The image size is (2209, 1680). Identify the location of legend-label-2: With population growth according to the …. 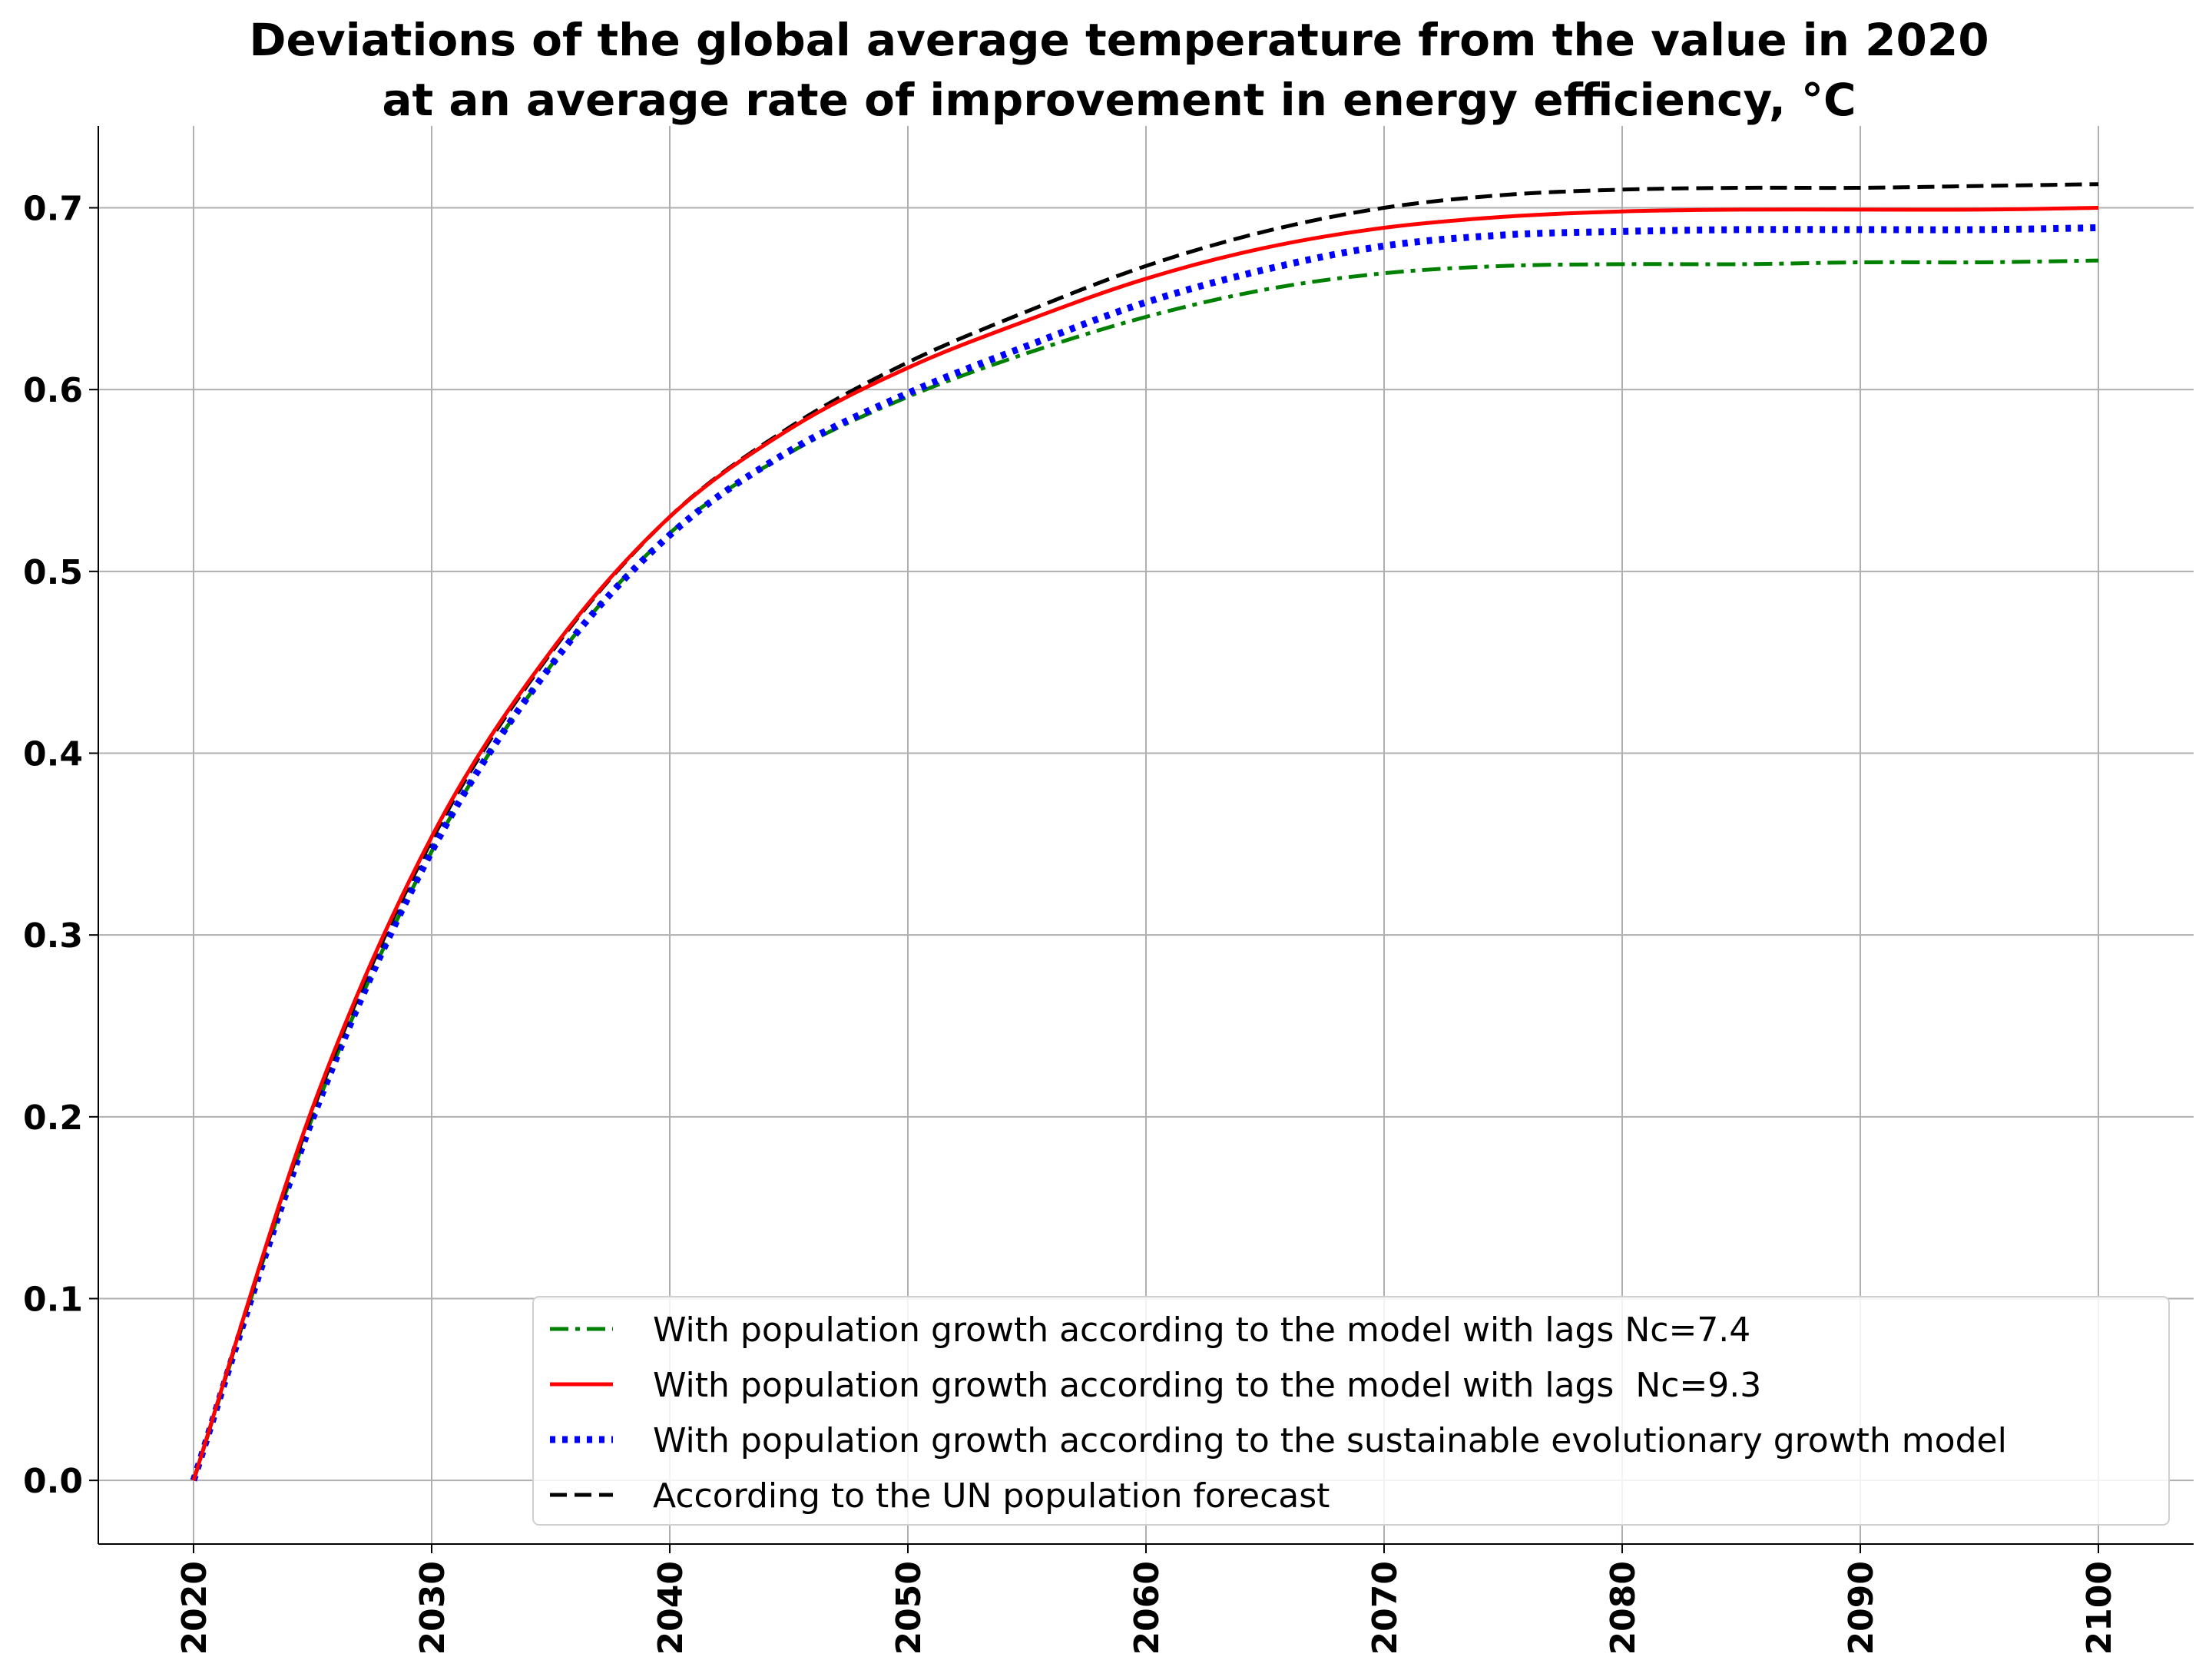
(1207, 1385).